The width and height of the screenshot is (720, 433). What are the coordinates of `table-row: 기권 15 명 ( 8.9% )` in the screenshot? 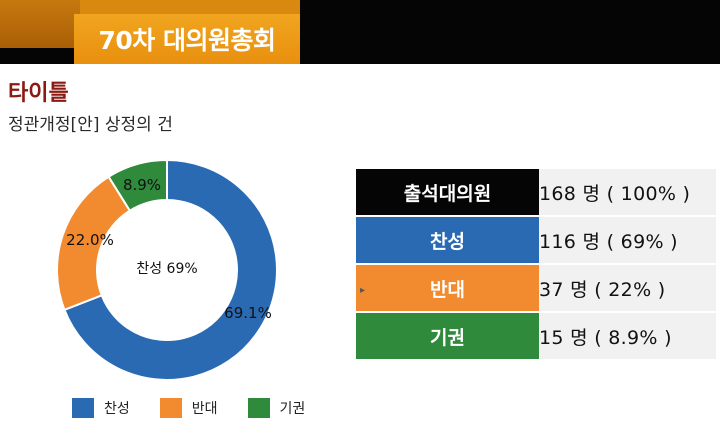 It's located at (536, 336).